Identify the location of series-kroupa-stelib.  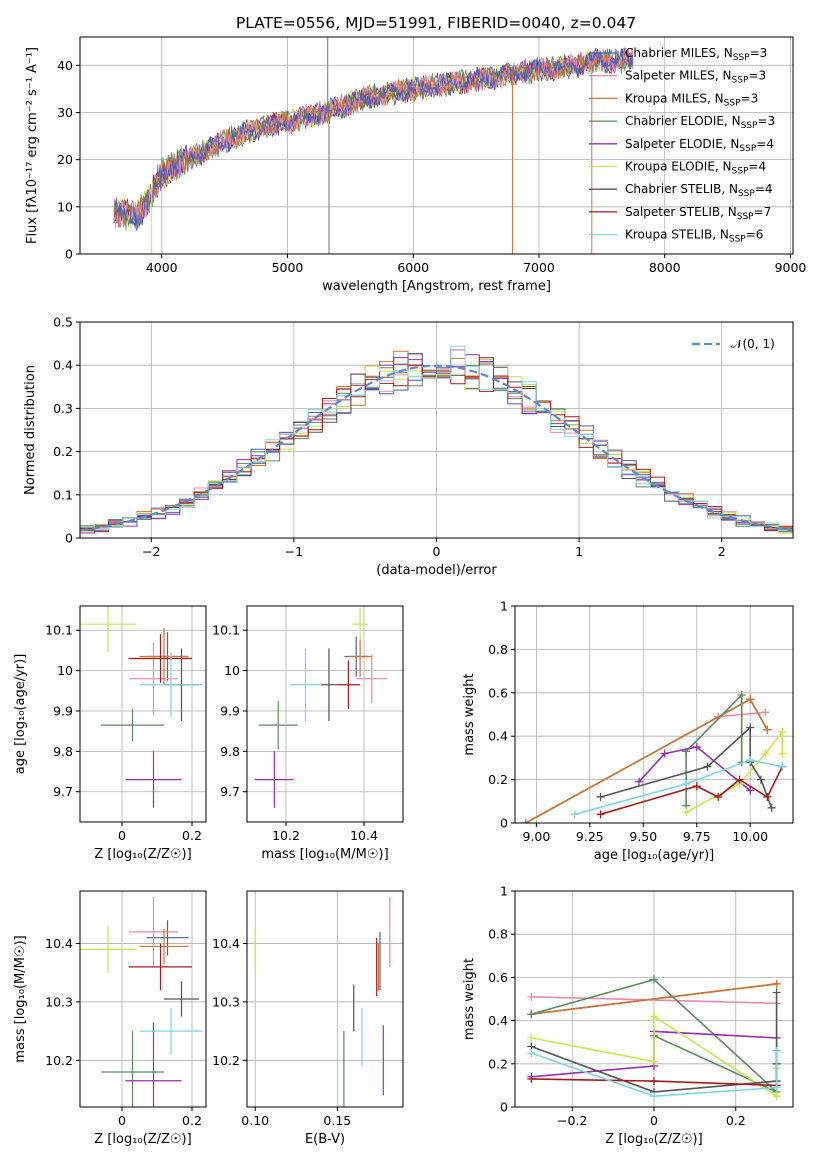
(678, 787).